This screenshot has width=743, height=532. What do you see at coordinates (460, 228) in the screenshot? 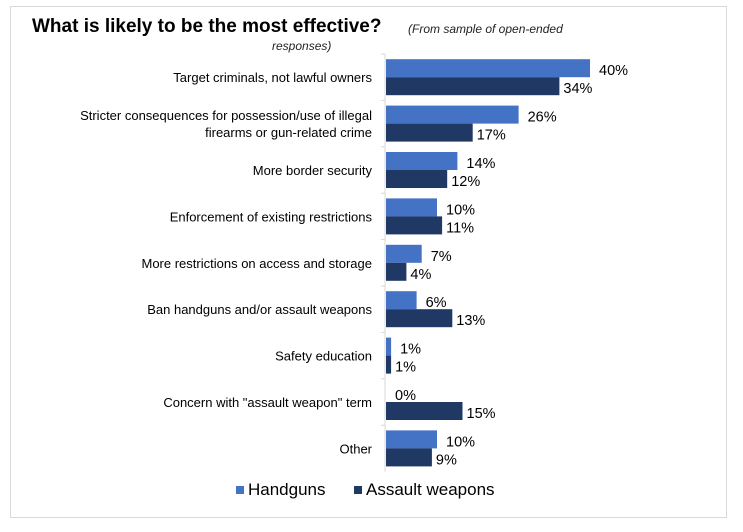
I see `data-label: 11%` at bounding box center [460, 228].